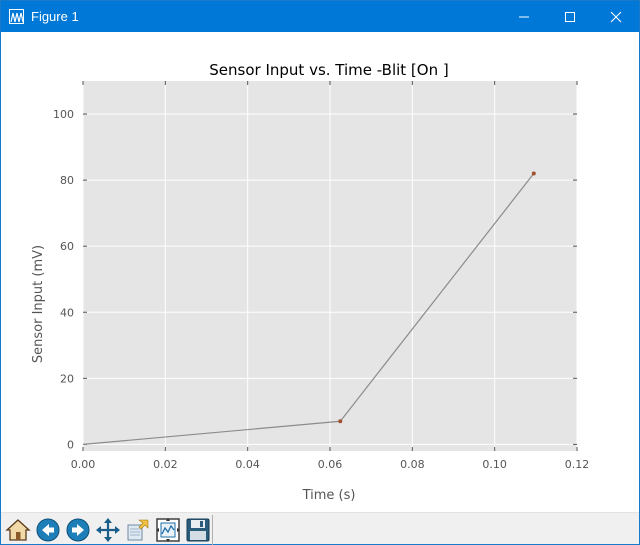 This screenshot has height=545, width=640. What do you see at coordinates (67, 246) in the screenshot?
I see `y-tick-label: 60` at bounding box center [67, 246].